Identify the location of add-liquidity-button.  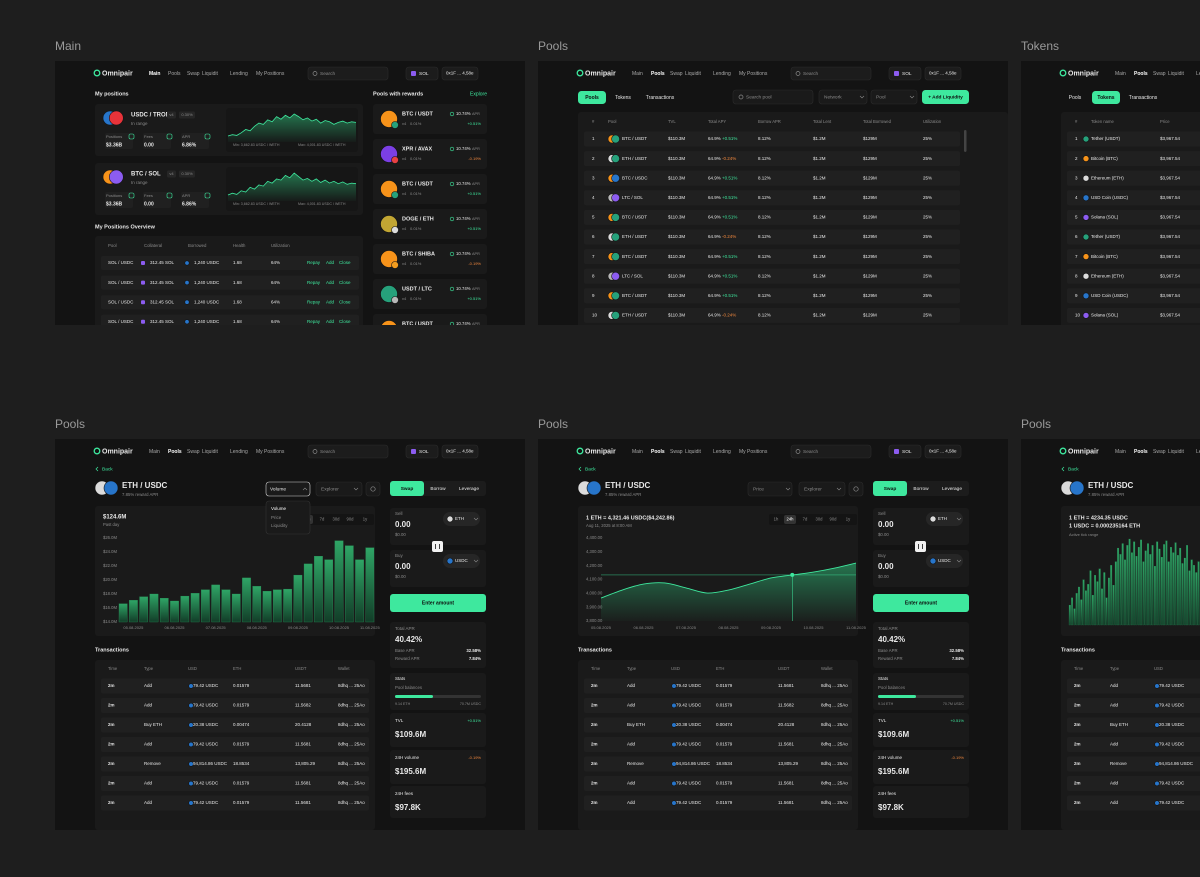
(945, 97).